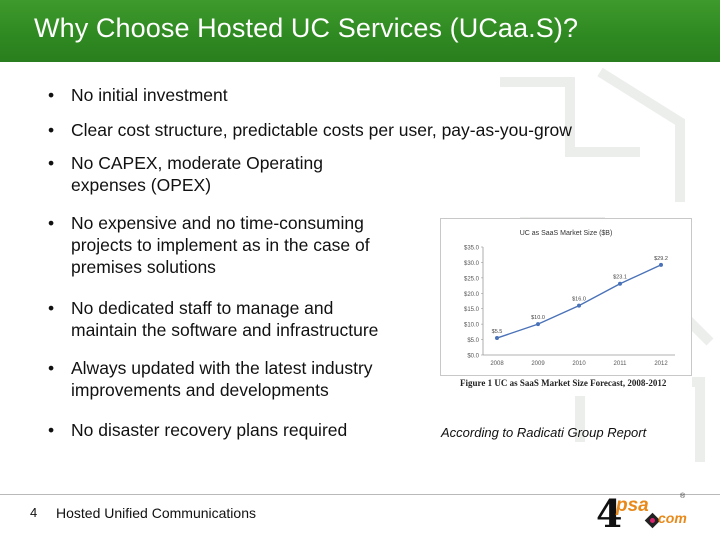 The image size is (720, 540). Describe the element at coordinates (197, 163) in the screenshot. I see `bullet-line: No CAPEX, moderate Operating` at that location.